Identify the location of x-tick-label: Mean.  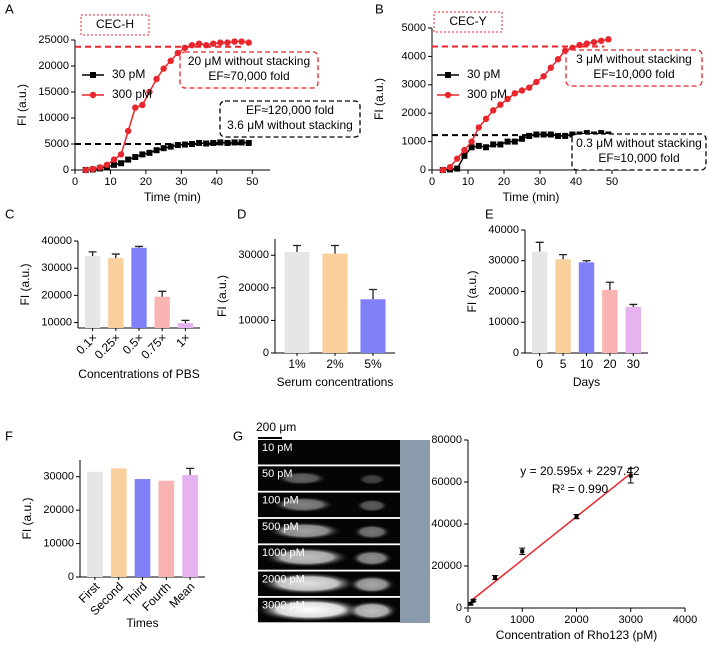
(181, 594).